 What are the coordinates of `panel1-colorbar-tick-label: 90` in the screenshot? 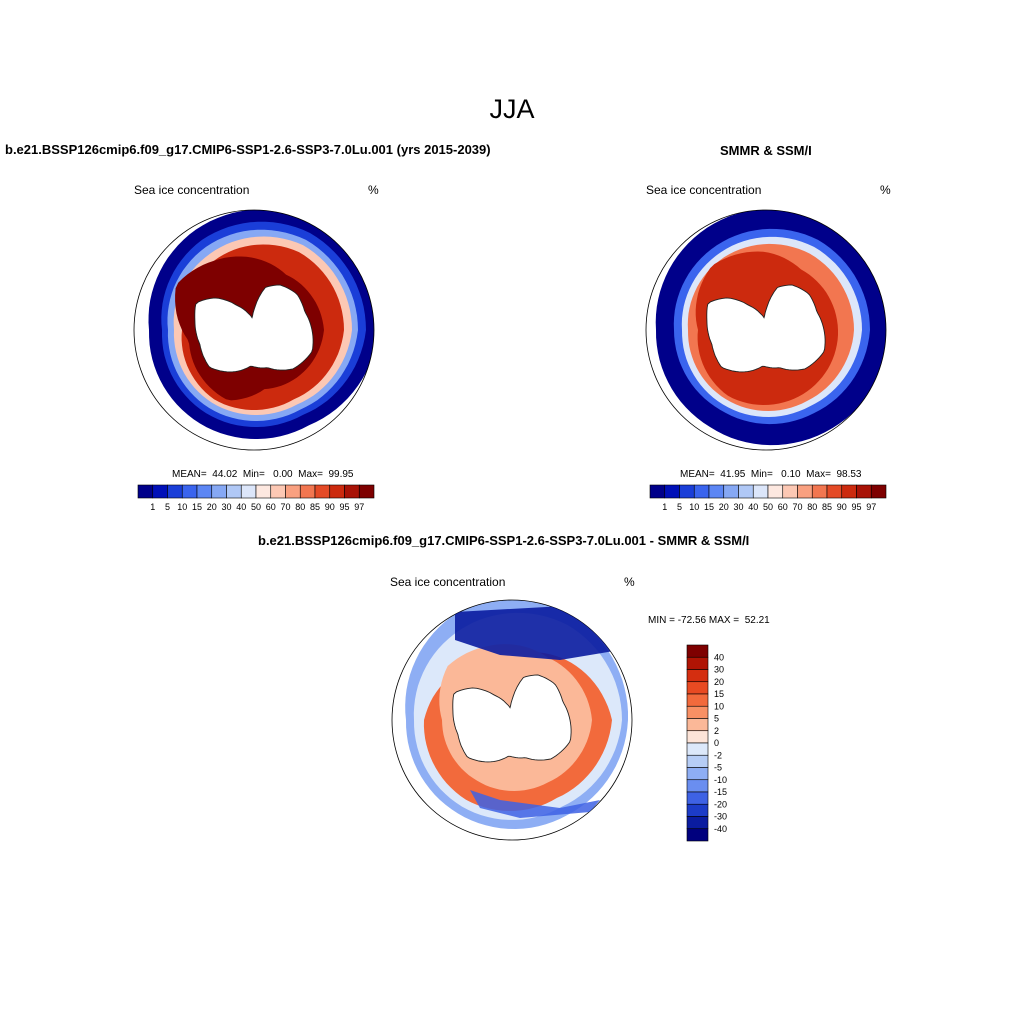 It's located at (330, 507).